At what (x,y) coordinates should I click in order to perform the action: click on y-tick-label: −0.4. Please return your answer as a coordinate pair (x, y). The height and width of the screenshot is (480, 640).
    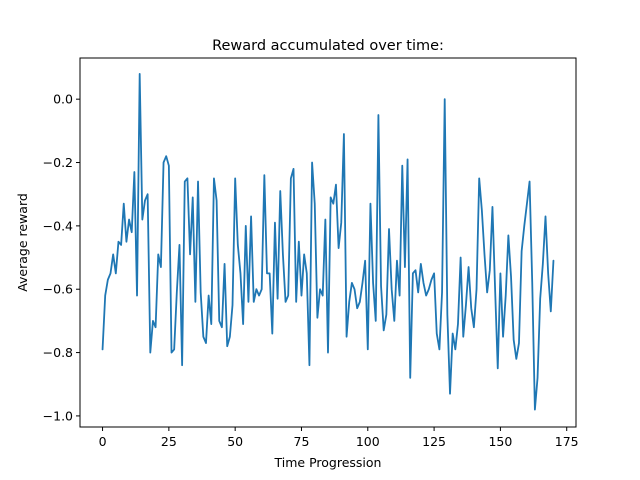
    Looking at the image, I should click on (58, 225).